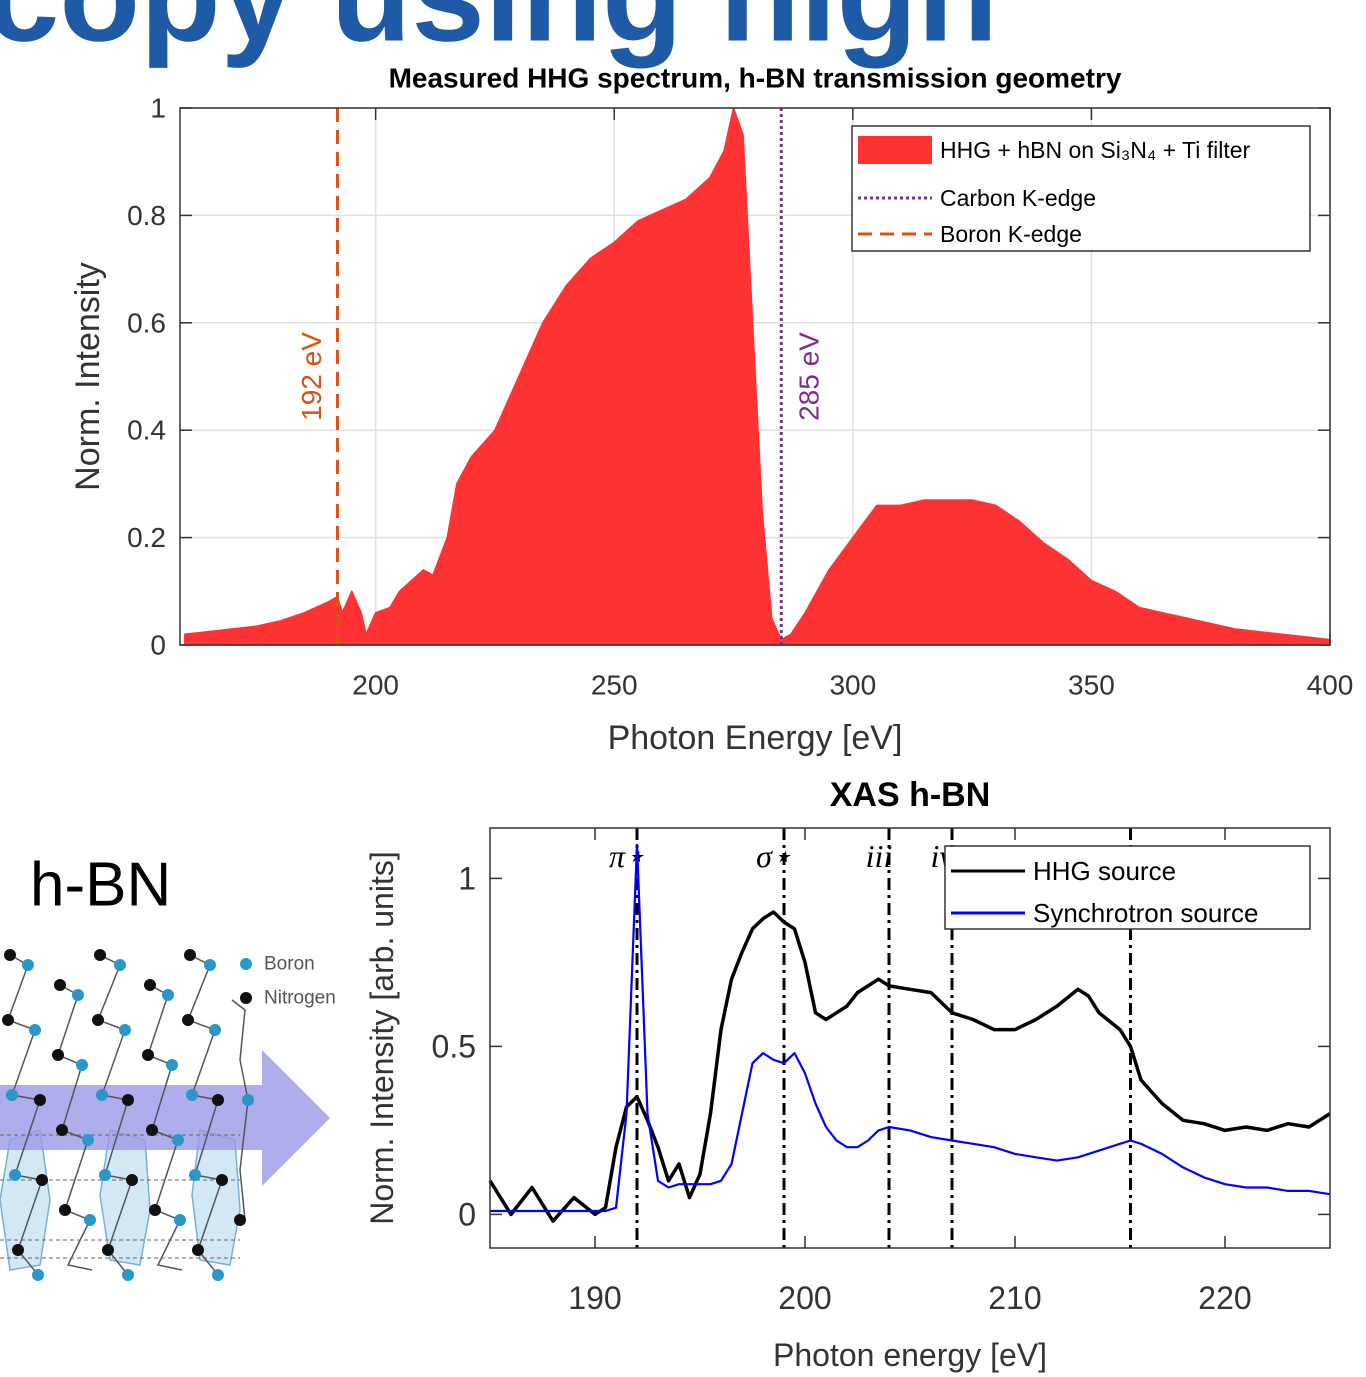 The image size is (1366, 1377). What do you see at coordinates (774, 856) in the screenshot?
I see `reference-label: σ⋆` at bounding box center [774, 856].